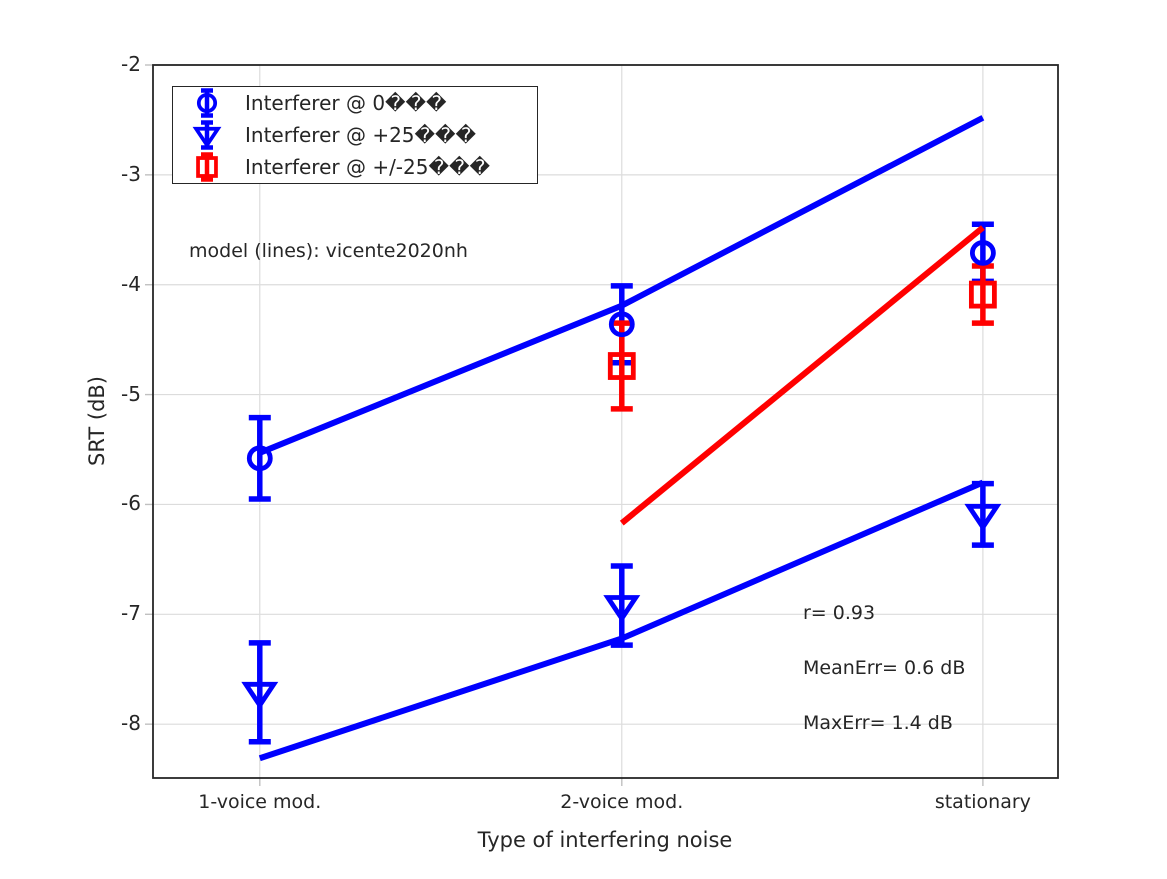 This screenshot has height=879, width=1167. Describe the element at coordinates (839, 613) in the screenshot. I see `r-annotation: r= 0.93` at that location.